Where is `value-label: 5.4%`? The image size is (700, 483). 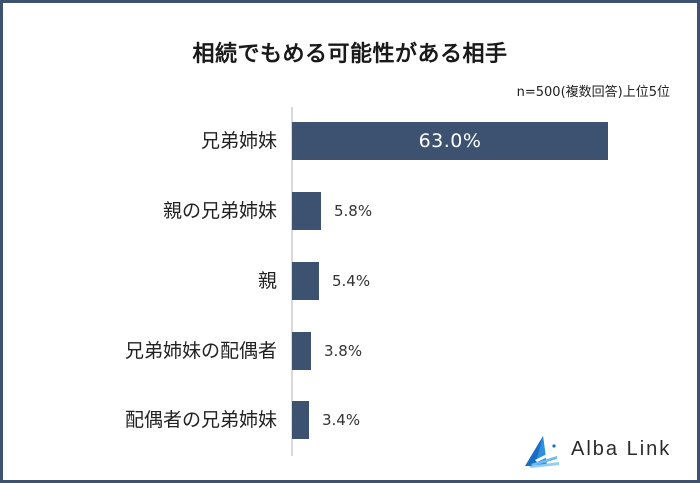 value-label: 5.4% is located at coordinates (351, 281).